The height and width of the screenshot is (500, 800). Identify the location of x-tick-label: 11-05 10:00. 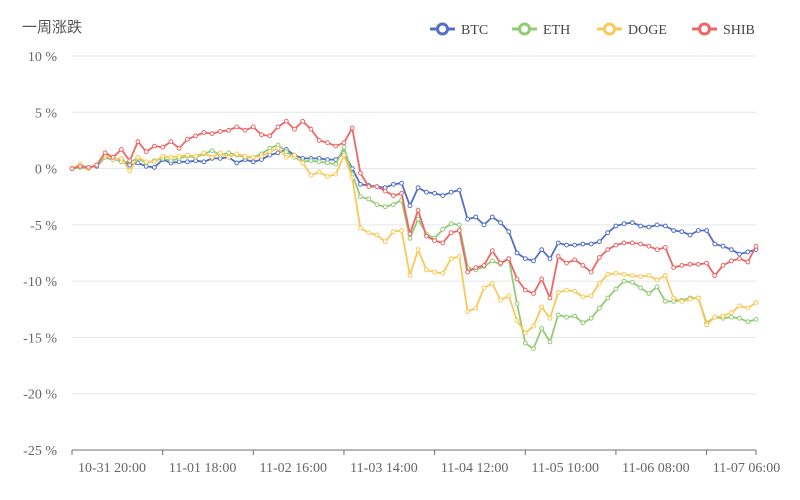
(565, 468).